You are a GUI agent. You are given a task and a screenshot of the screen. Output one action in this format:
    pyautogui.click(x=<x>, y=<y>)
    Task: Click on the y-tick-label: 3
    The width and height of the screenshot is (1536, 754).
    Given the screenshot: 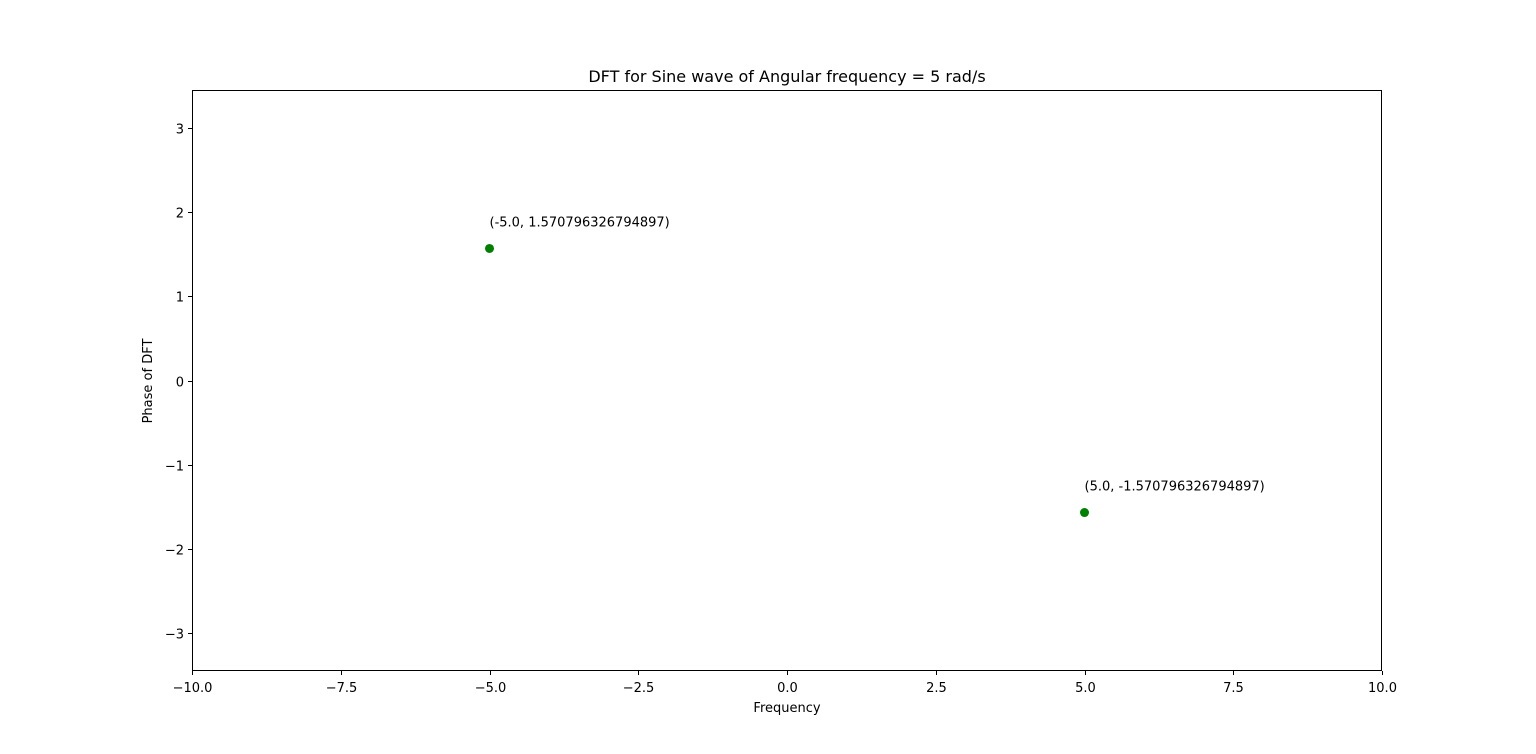 What is the action you would take?
    pyautogui.click(x=180, y=130)
    